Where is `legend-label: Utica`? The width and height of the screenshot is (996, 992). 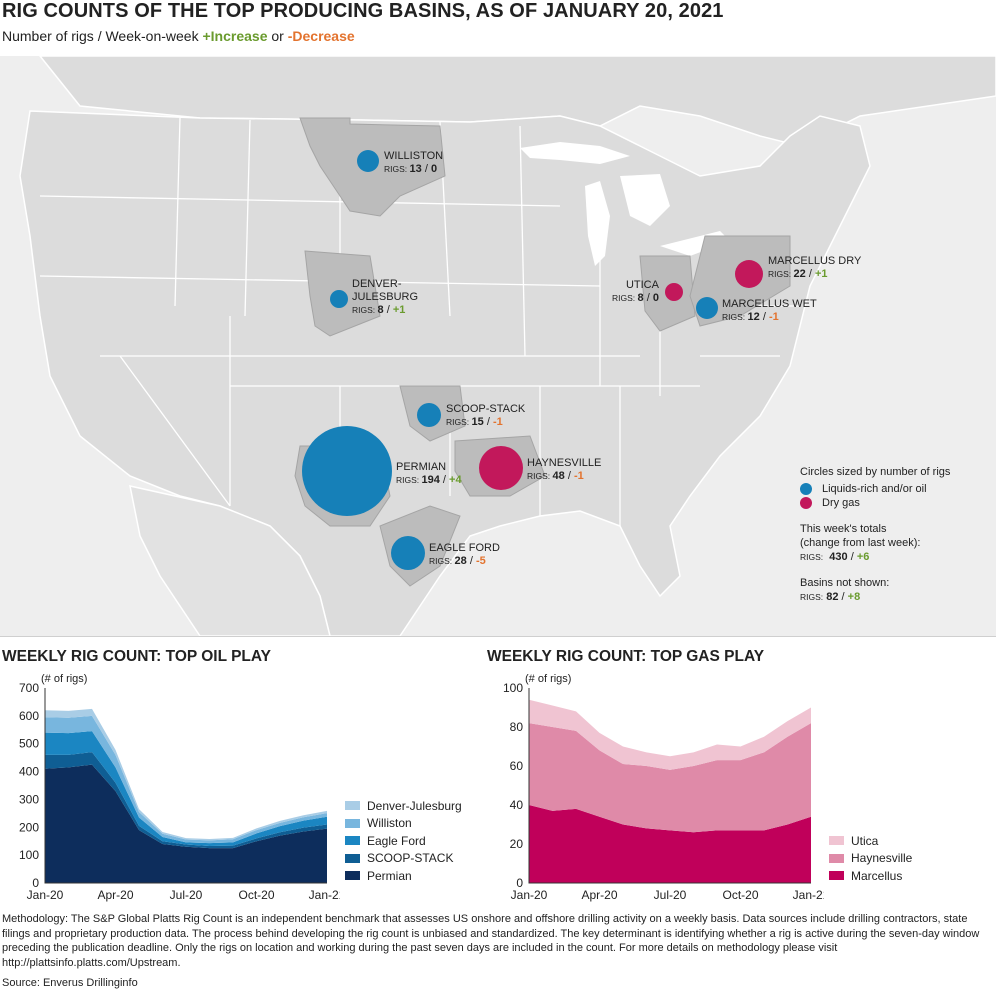 legend-label: Utica is located at coordinates (865, 840).